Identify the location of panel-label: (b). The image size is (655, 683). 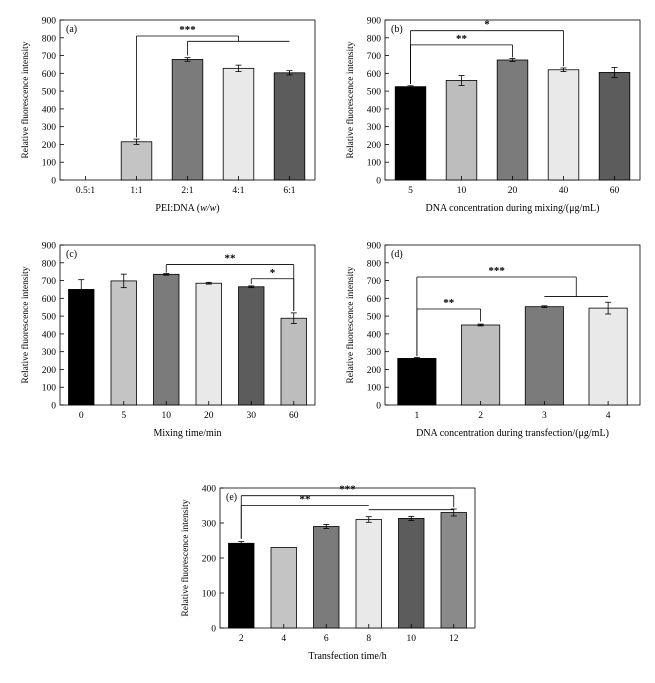
(397, 29).